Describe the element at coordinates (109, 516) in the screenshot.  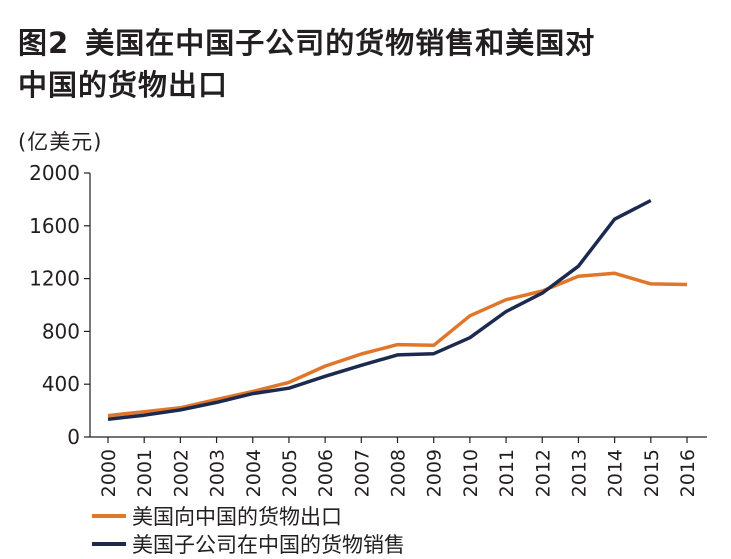
I see `legend-swatch-exports` at that location.